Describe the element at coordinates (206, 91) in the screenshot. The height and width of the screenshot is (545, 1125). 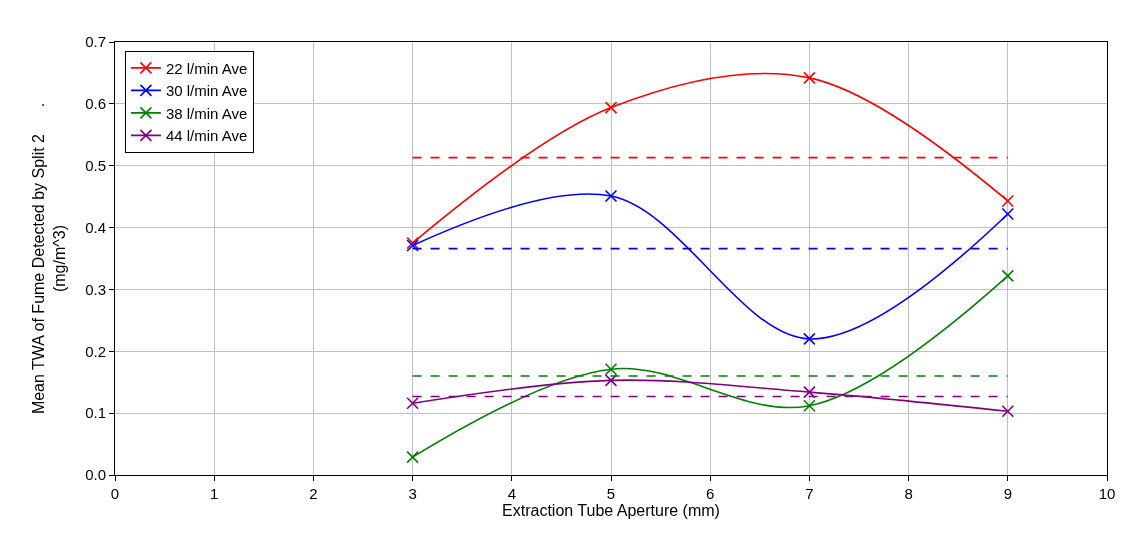
I see `legend-label: 30 l/min Ave` at that location.